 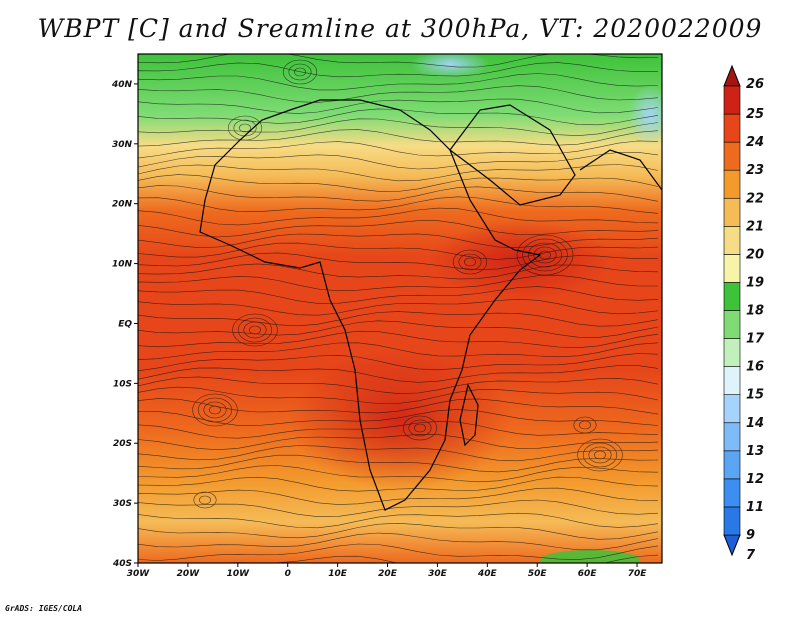 I want to click on colorbar-label: 12, so click(x=755, y=479).